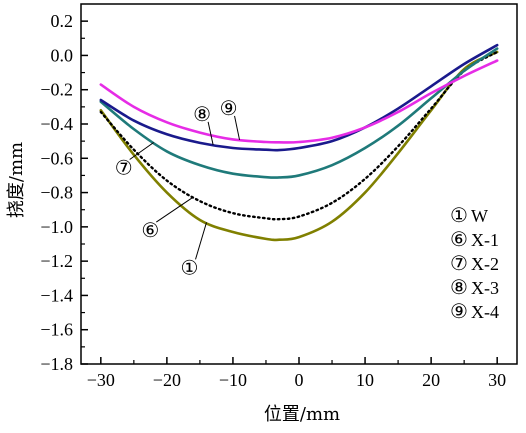 This screenshot has height=433, width=526. I want to click on legend-item: ⑦ X-2, so click(474, 263).